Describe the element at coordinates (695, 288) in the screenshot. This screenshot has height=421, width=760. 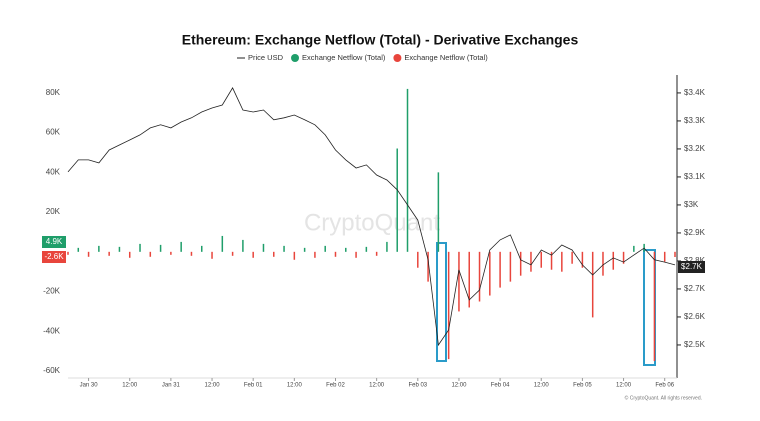
I see `y2-tick-label: $2.7K` at that location.